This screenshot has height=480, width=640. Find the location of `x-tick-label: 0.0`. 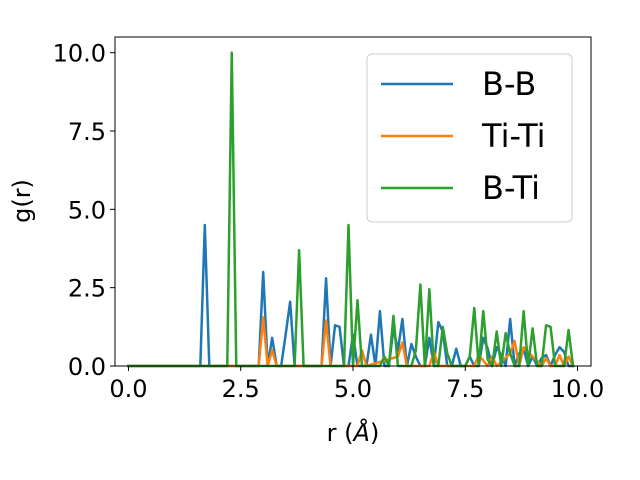

x-tick-label: 0.0 is located at coordinates (128, 389).